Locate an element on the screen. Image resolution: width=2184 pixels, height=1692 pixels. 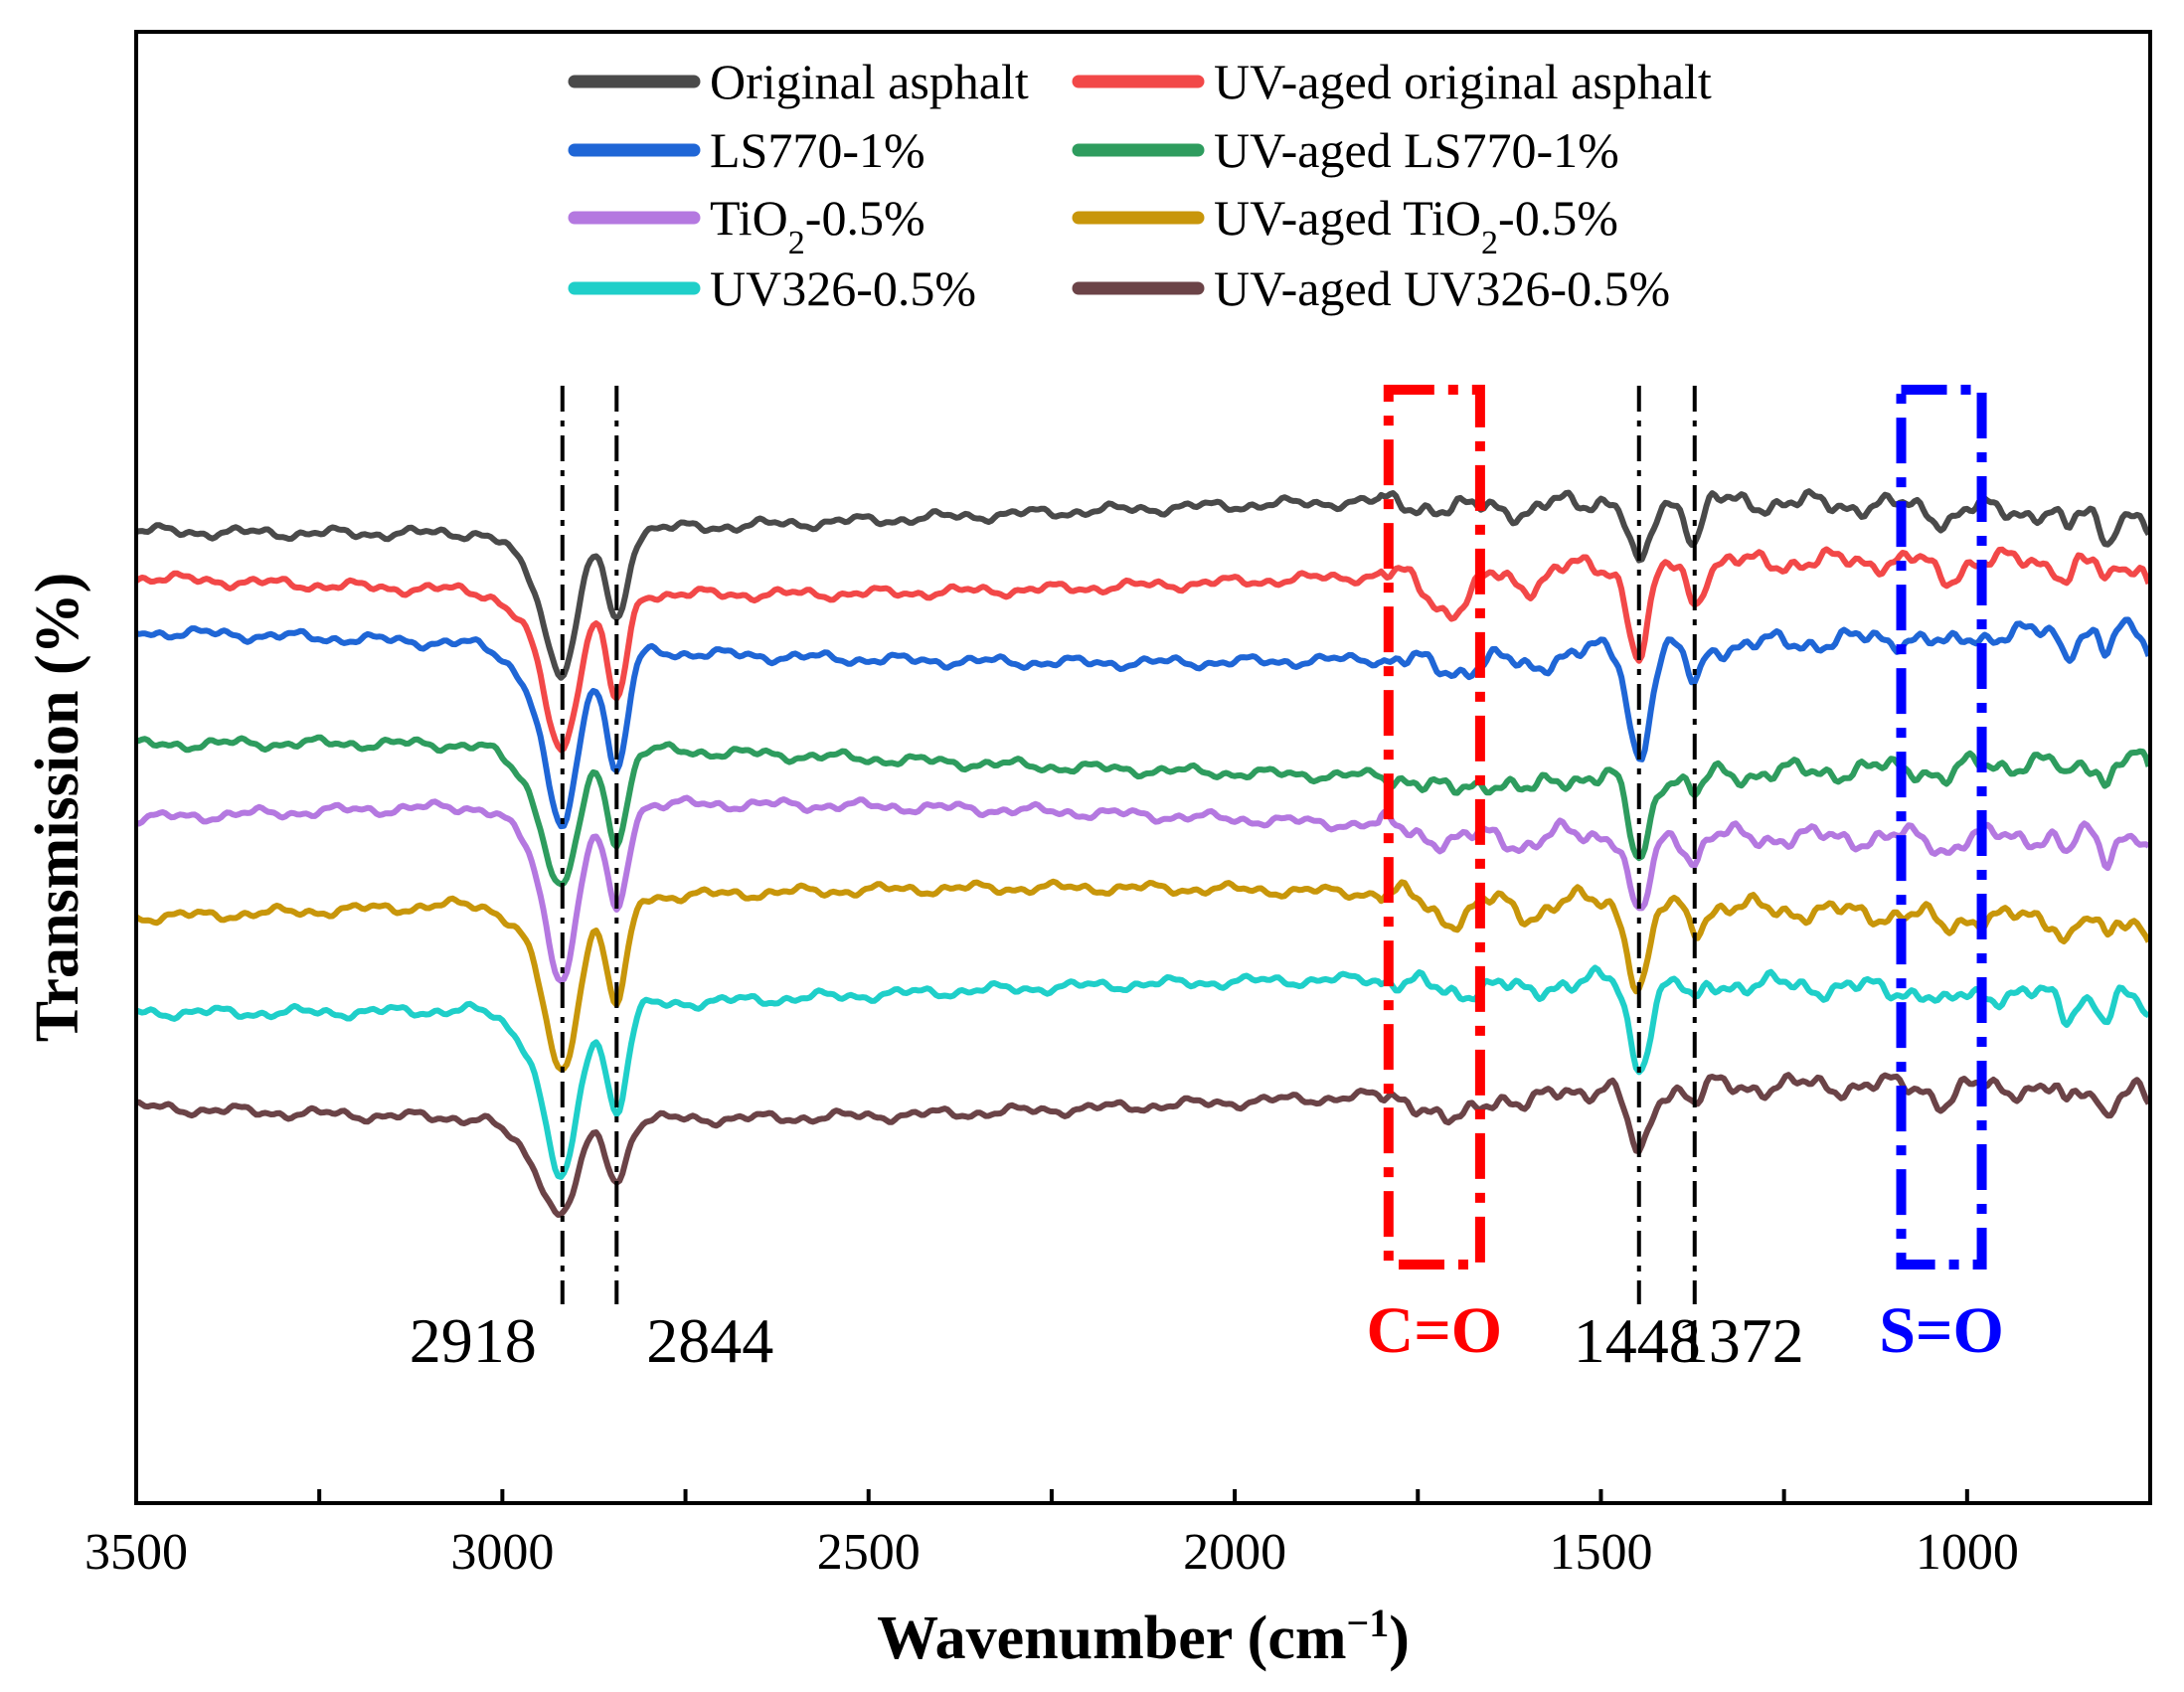
x-tick-label: 2000 is located at coordinates (1234, 1553).